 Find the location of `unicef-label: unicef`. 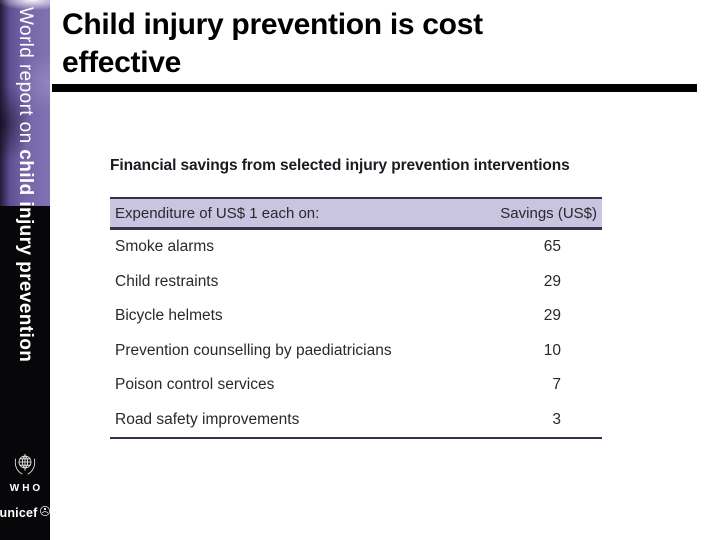

unicef-label: unicef is located at coordinates (19, 512).